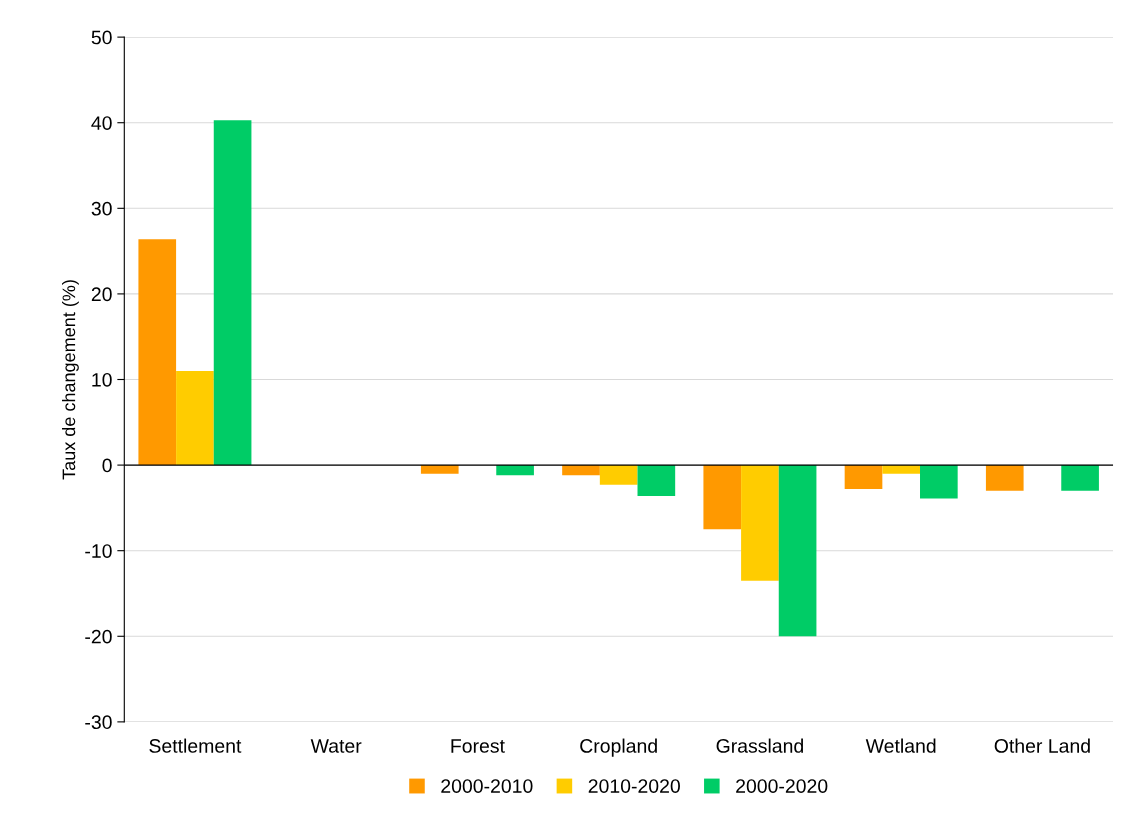 This screenshot has height=825, width=1130. I want to click on y-tick-label: 40, so click(101, 123).